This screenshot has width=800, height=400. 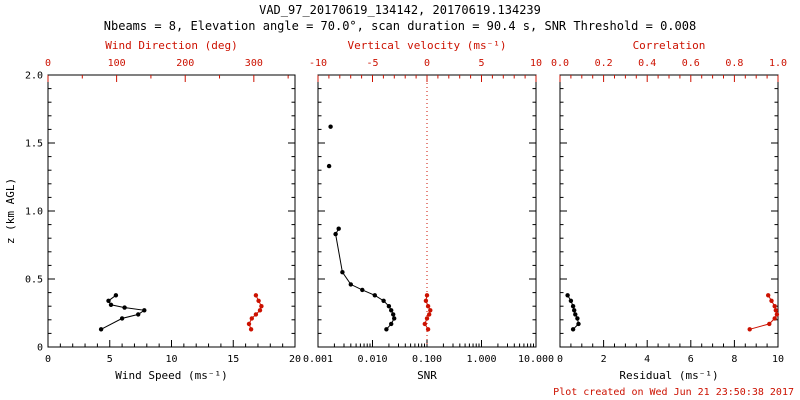 I want to click on wind-direction-series, so click(x=255, y=312).